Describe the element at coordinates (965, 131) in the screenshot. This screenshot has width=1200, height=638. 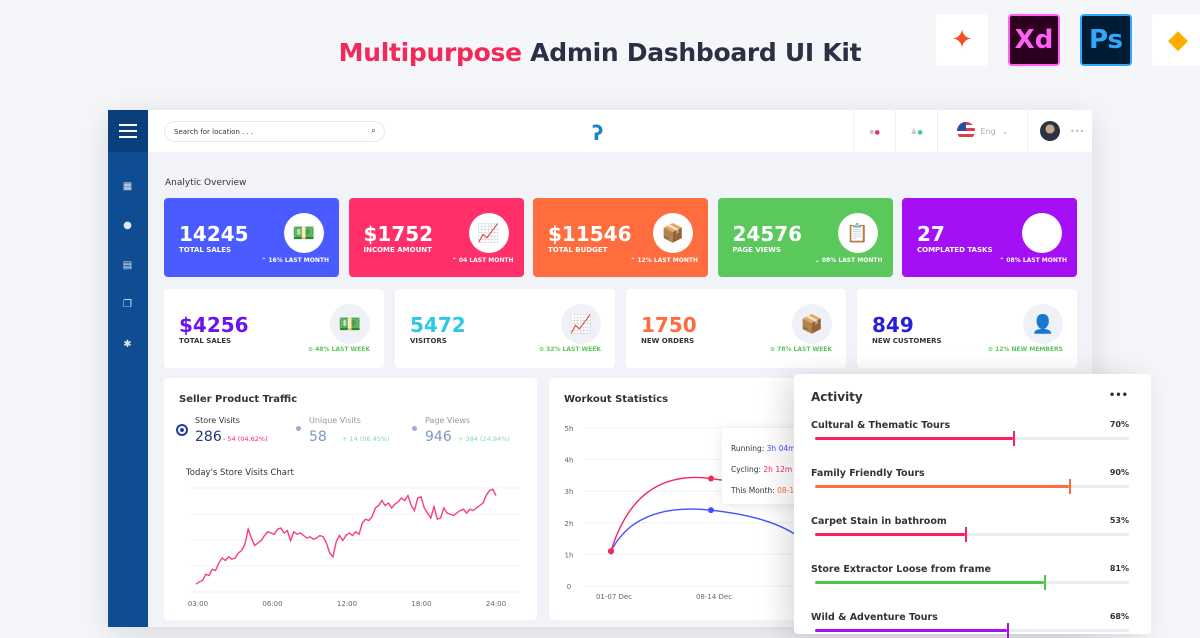
I see `us-flag-icon` at that location.